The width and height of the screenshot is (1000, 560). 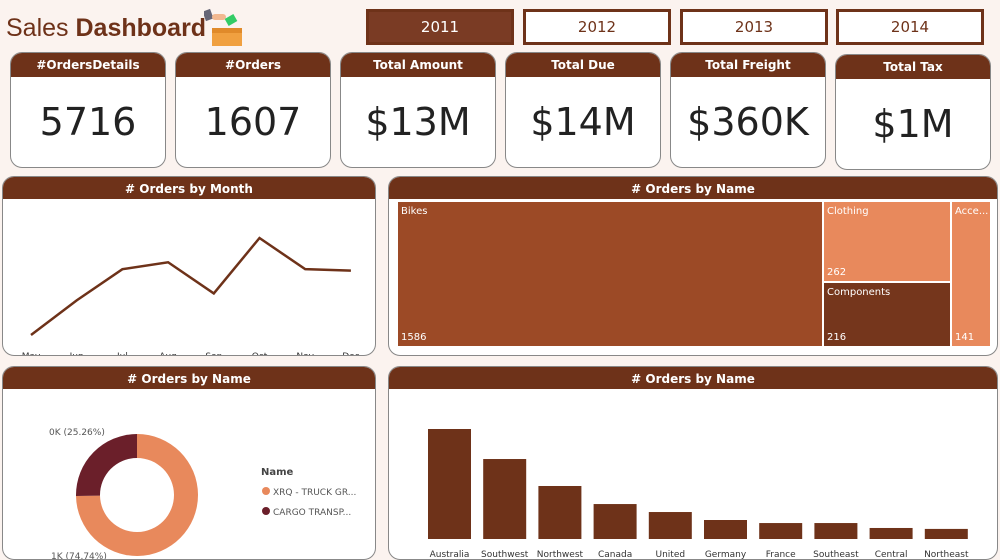 I want to click on x-tick-label: Nov, so click(x=305, y=354).